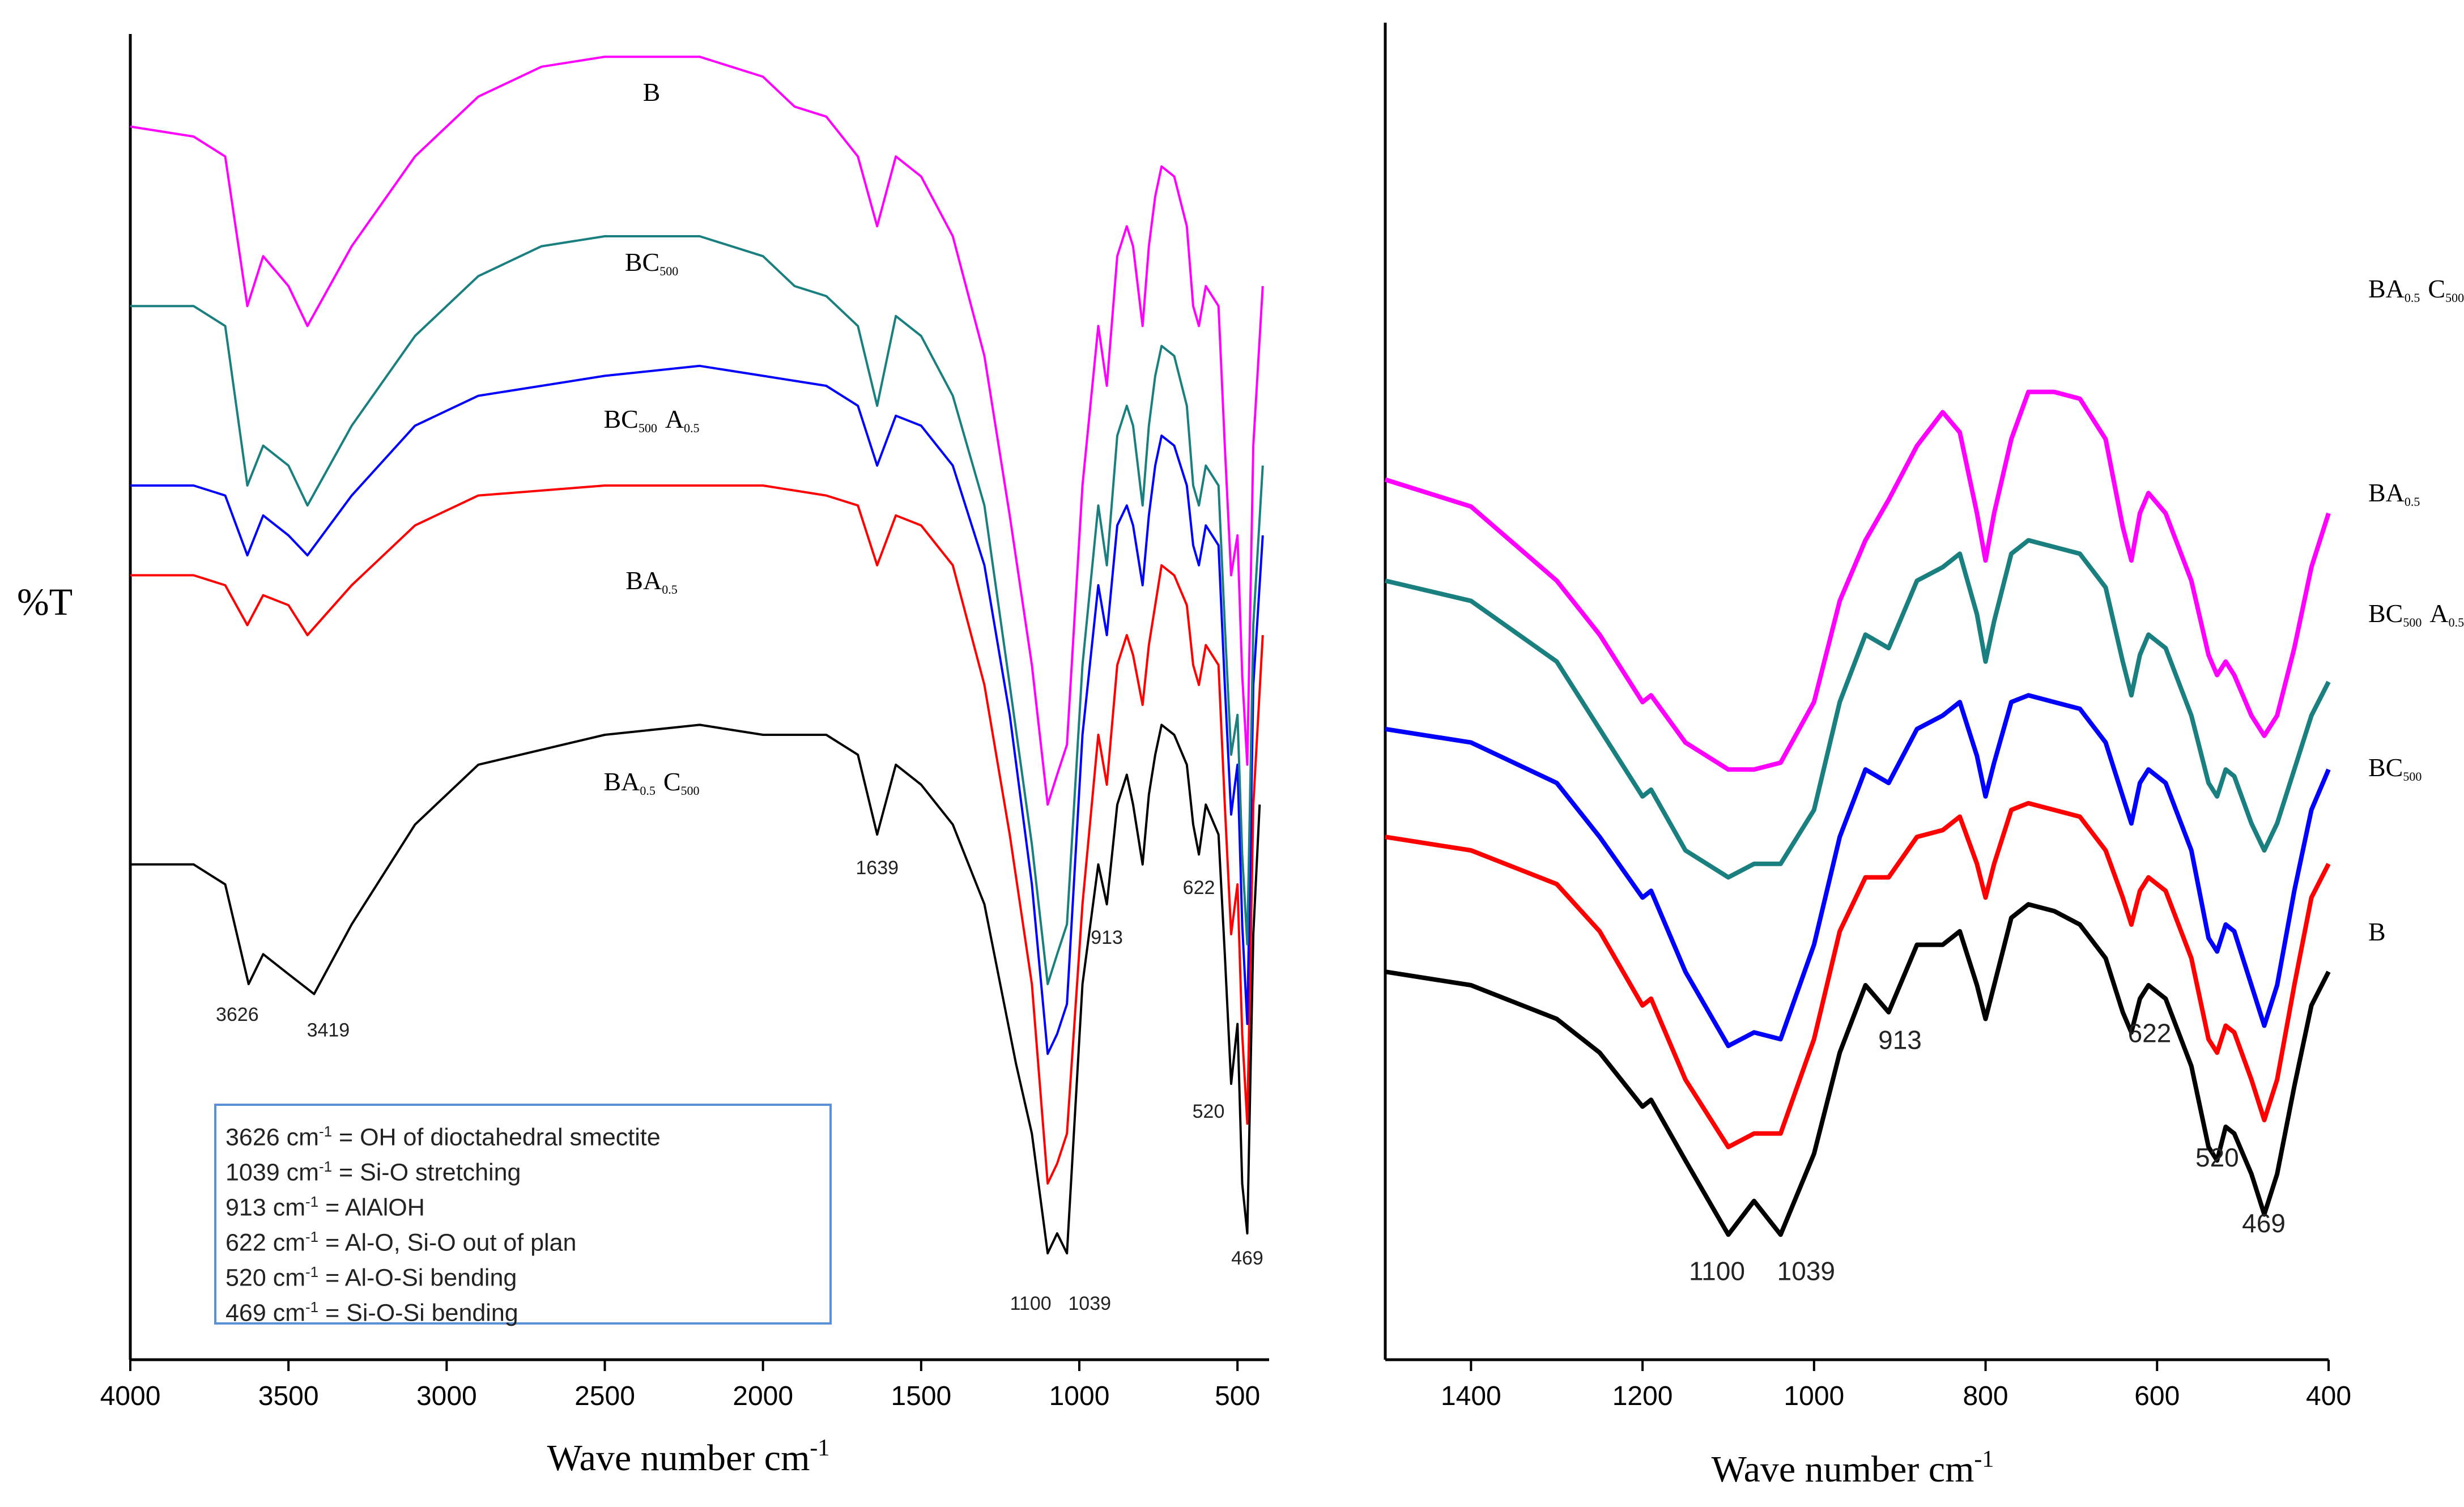  I want to click on legend-wavenumber: 1039 cm, so click(272, 1173).